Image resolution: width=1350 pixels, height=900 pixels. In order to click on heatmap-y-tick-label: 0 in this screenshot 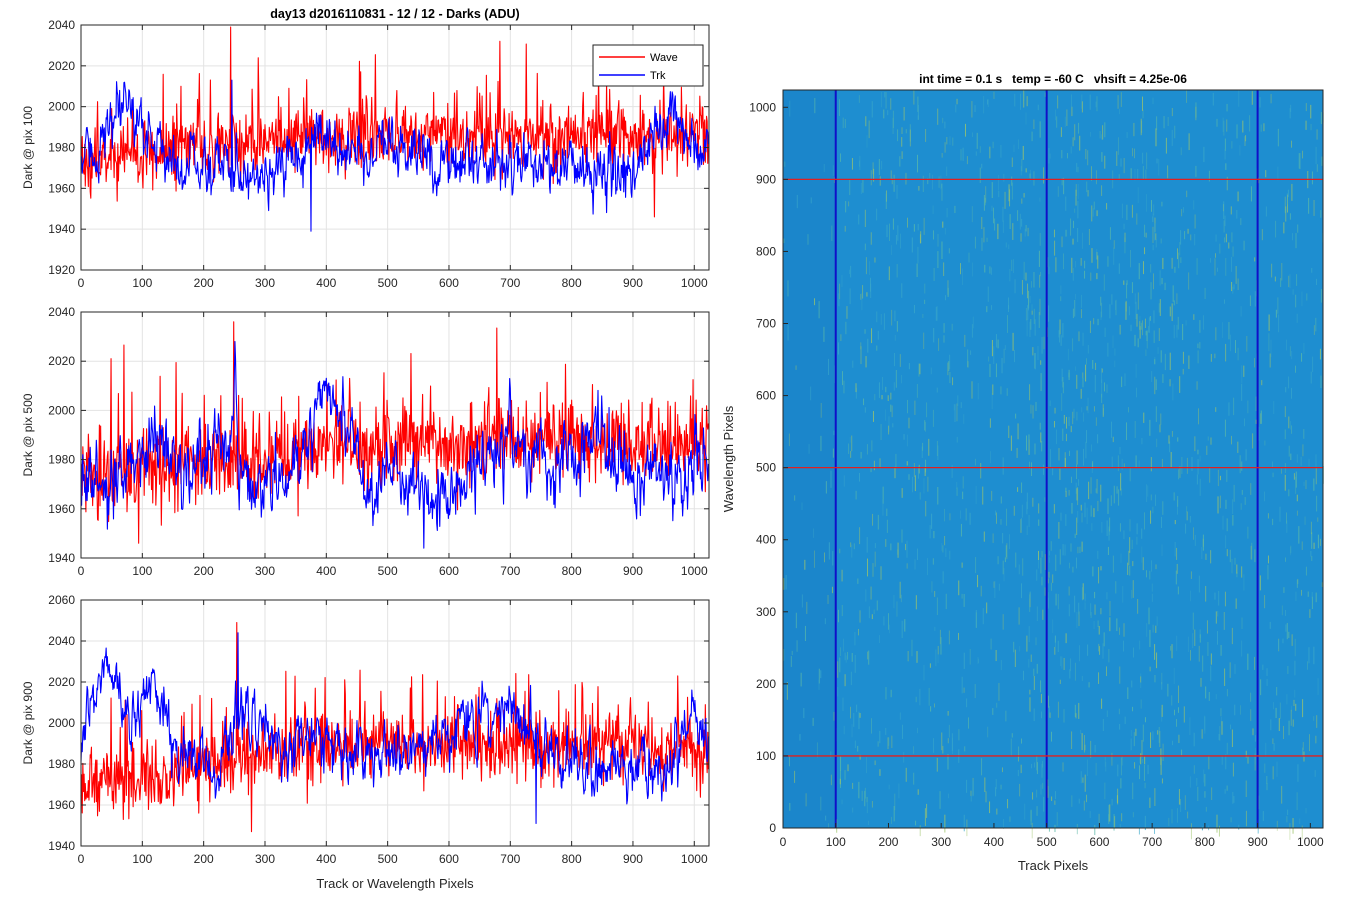, I will do `click(772, 828)`.